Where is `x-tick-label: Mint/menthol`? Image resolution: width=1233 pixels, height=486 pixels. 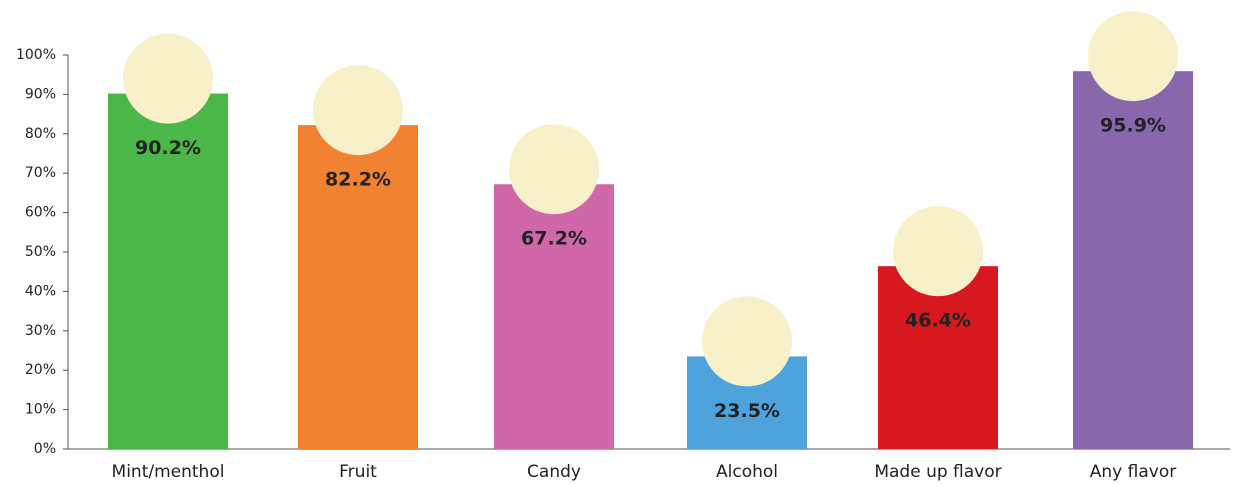
x-tick-label: Mint/menthol is located at coordinates (168, 472).